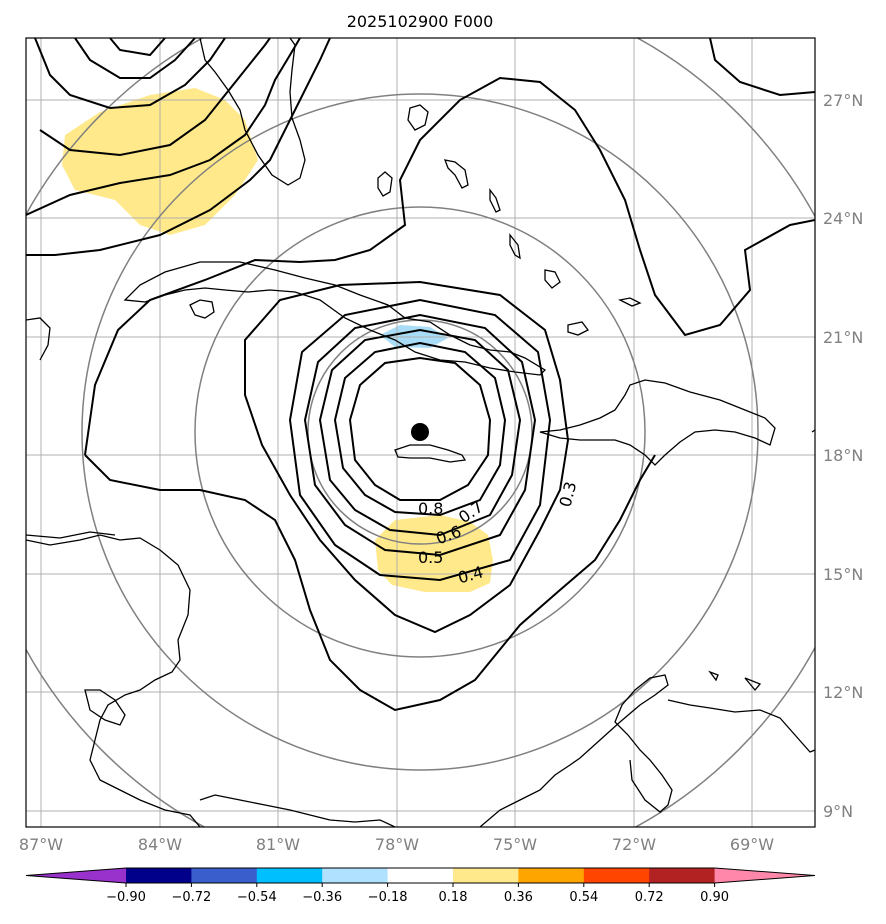  What do you see at coordinates (41, 844) in the screenshot?
I see `lon-label: 87°W` at bounding box center [41, 844].